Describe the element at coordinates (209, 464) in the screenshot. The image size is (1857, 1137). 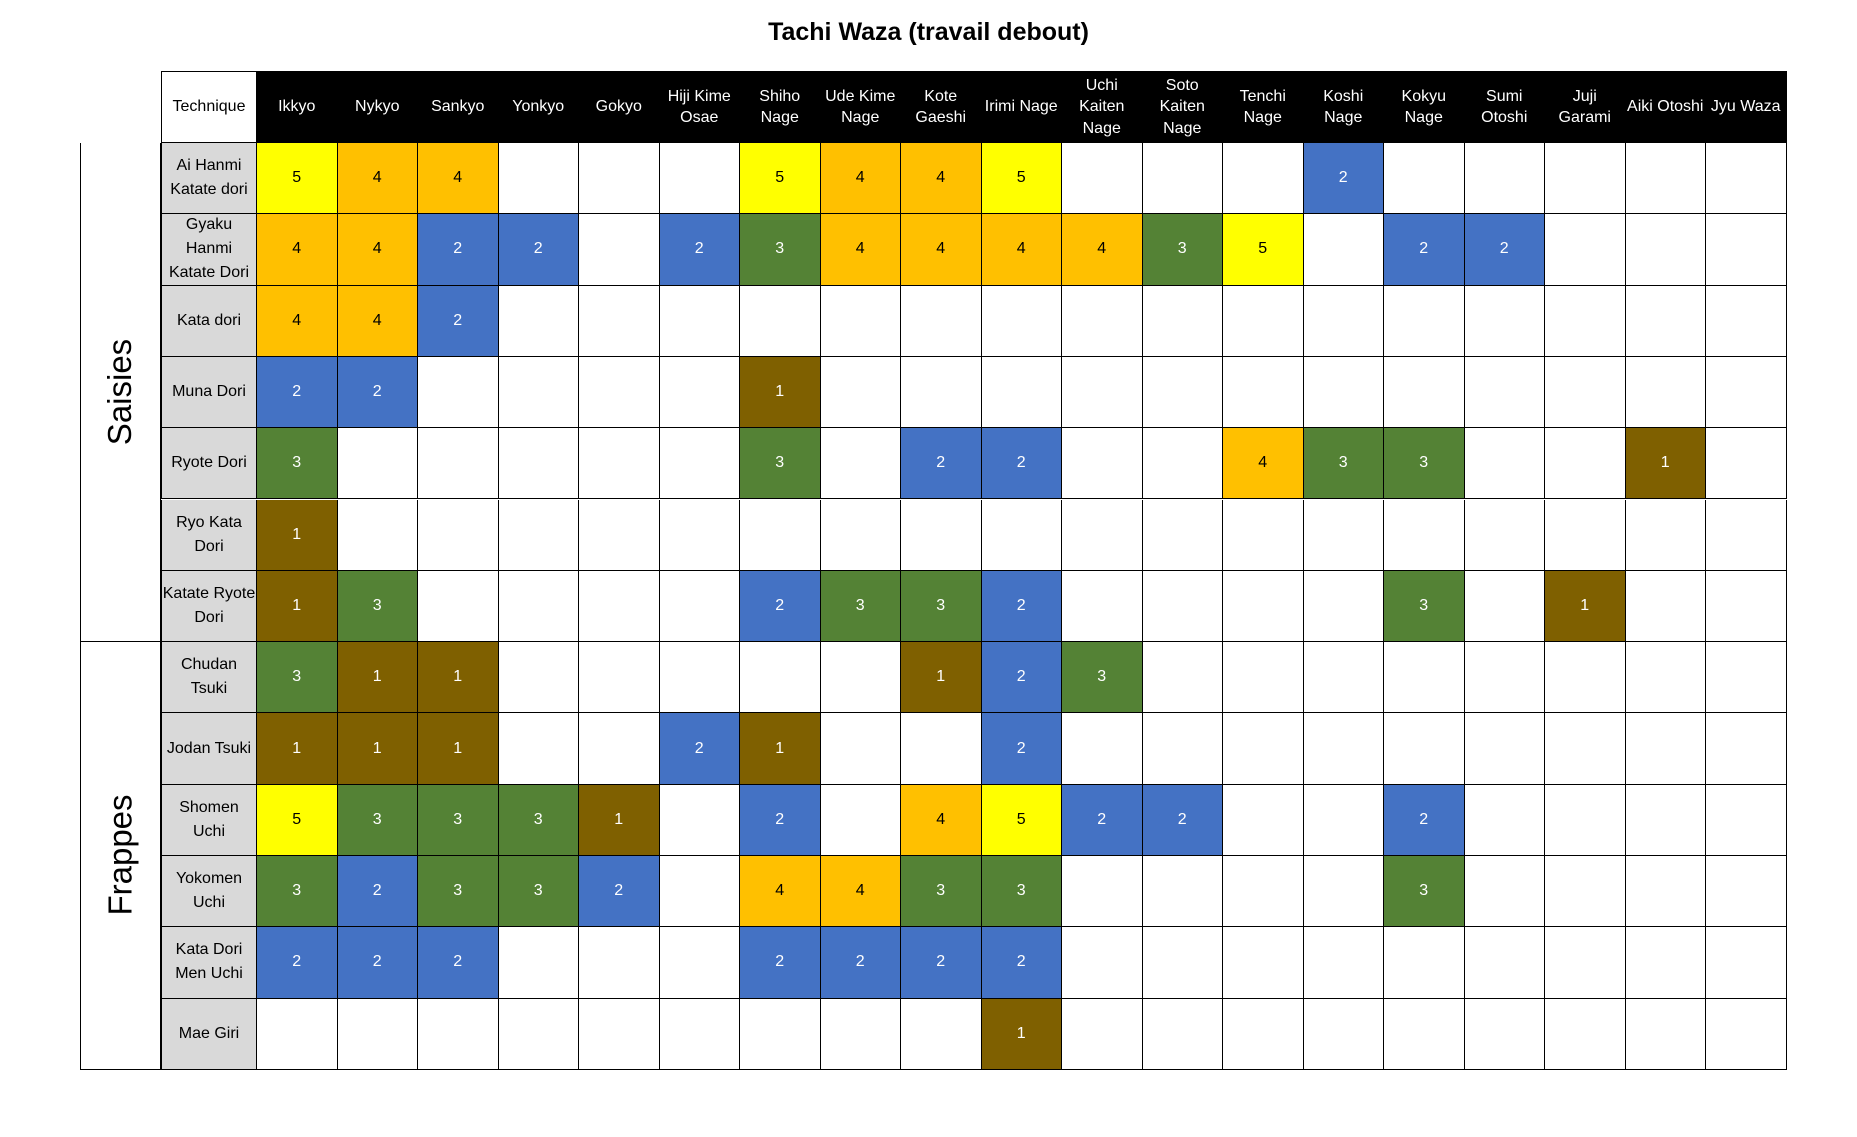
I see `row-label: Ryote Dori` at that location.